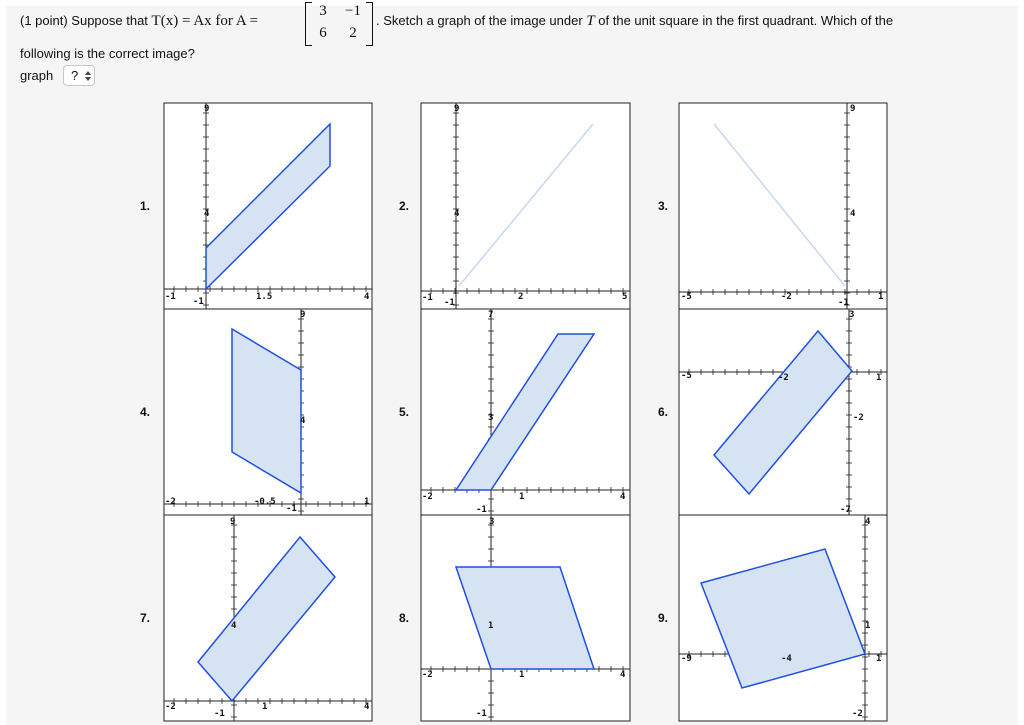  I want to click on graph-1-tick-label: 9, so click(206, 109).